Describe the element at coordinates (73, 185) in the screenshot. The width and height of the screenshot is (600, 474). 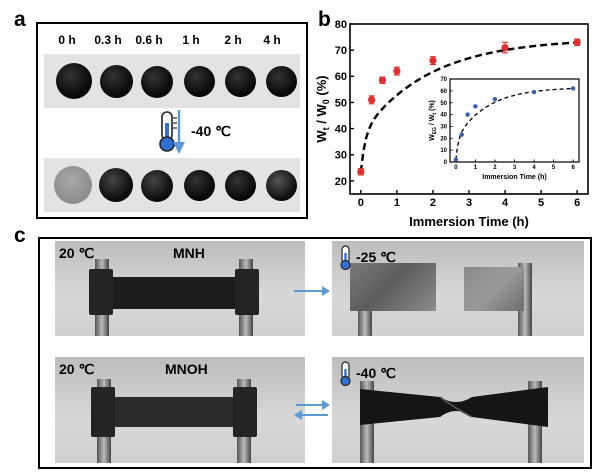
I see `sample-disc-frozen` at that location.